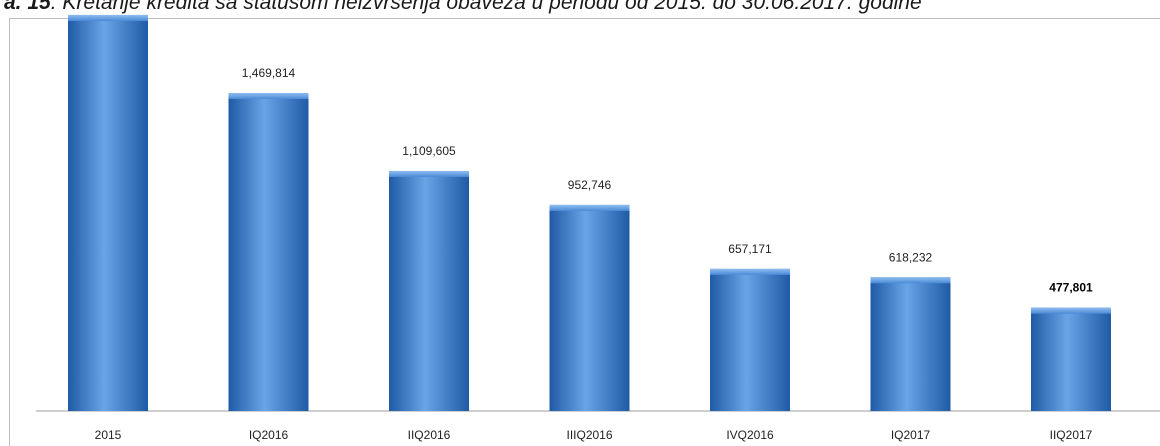  I want to click on value-label-iq2017: 618,232, so click(911, 257).